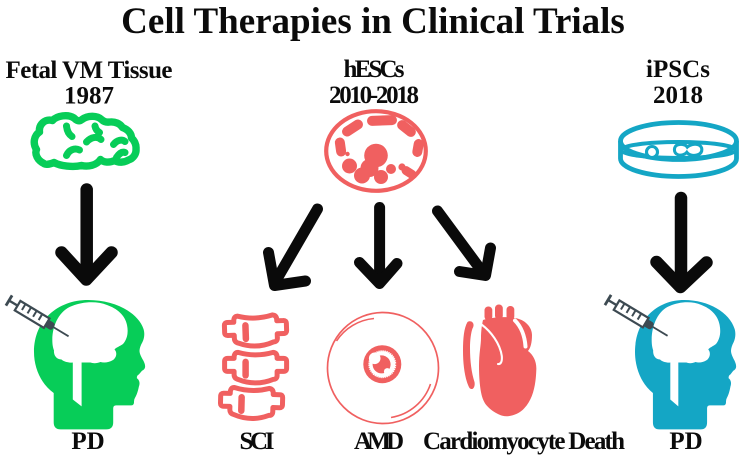  What do you see at coordinates (257, 441) in the screenshot?
I see `svg-text: SCI` at bounding box center [257, 441].